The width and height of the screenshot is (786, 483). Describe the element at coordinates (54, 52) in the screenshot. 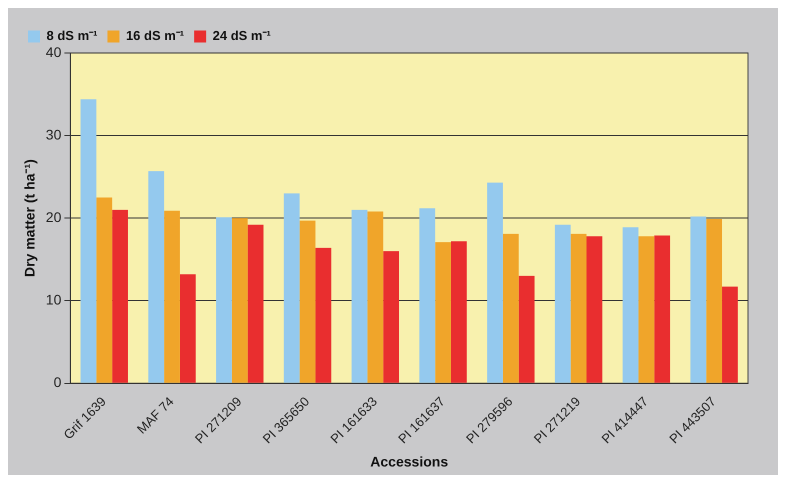

I see `y-tick-label: 40` at that location.